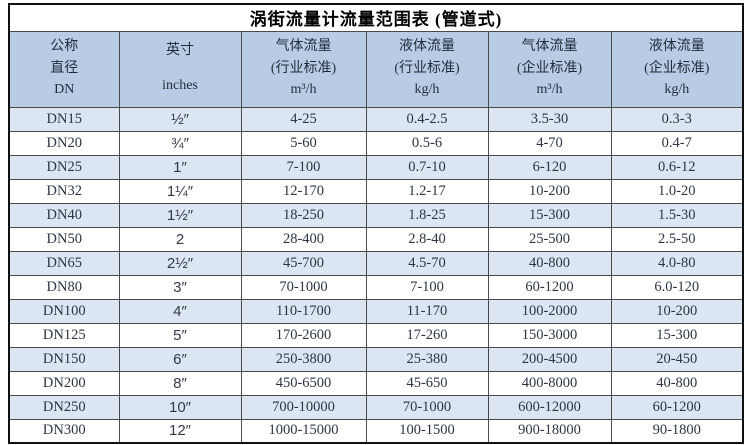 The width and height of the screenshot is (750, 445). What do you see at coordinates (427, 407) in the screenshot?
I see `cell-liquid-flow-industry: 70-1000` at bounding box center [427, 407].